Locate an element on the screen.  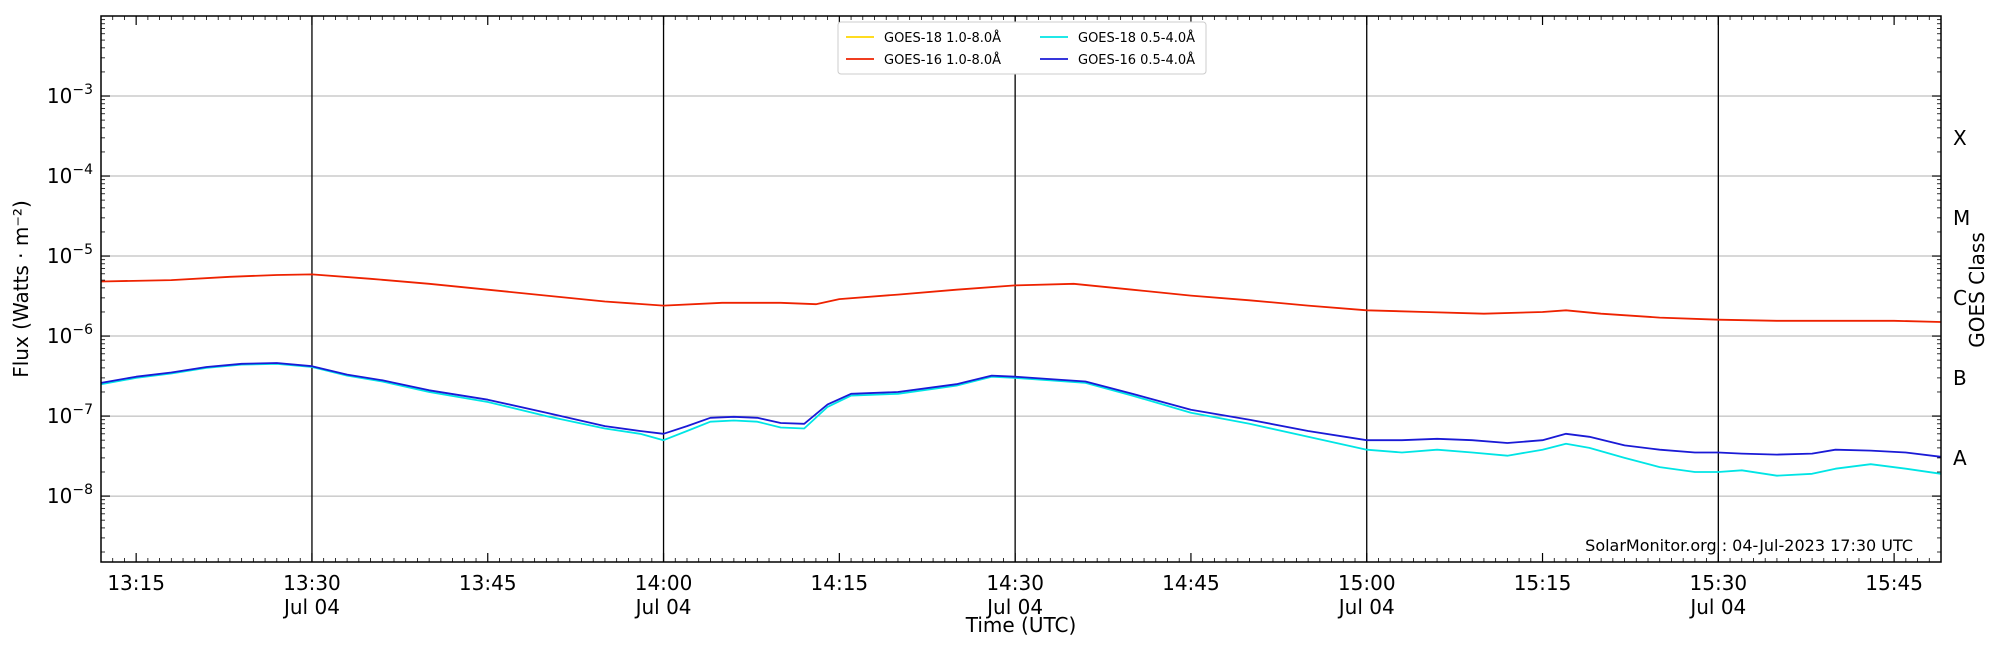
legend-label-3: GOES-16 0.5-4.0Å is located at coordinates (1136, 60).